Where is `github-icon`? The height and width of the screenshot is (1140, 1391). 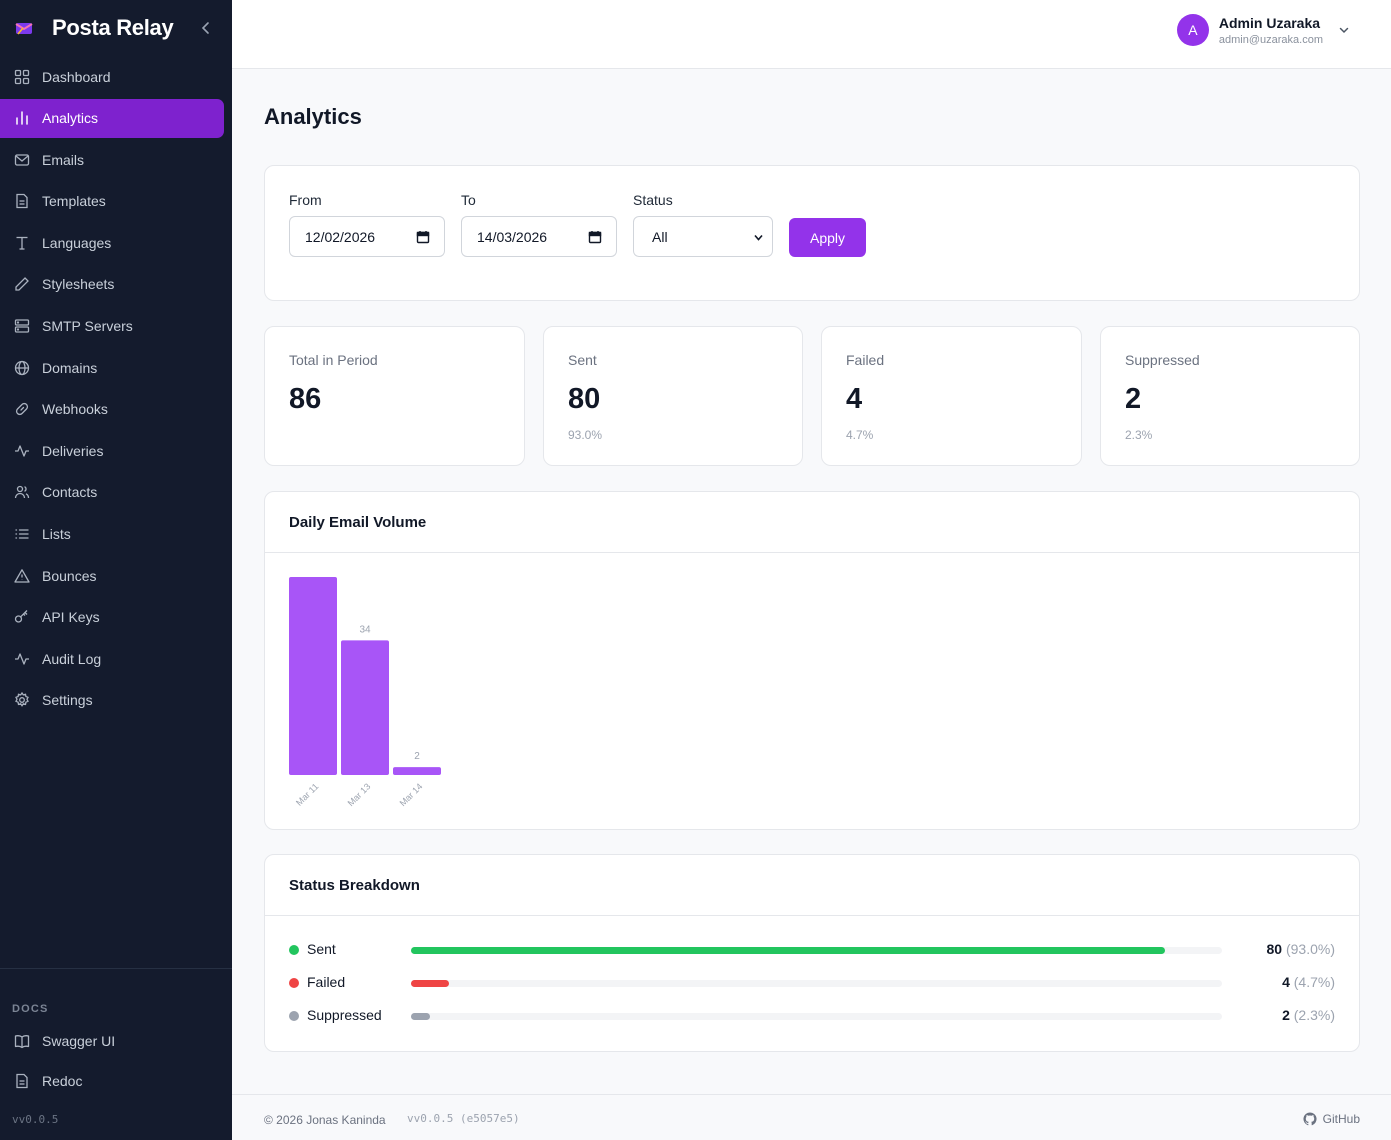
github-icon is located at coordinates (1310, 1119).